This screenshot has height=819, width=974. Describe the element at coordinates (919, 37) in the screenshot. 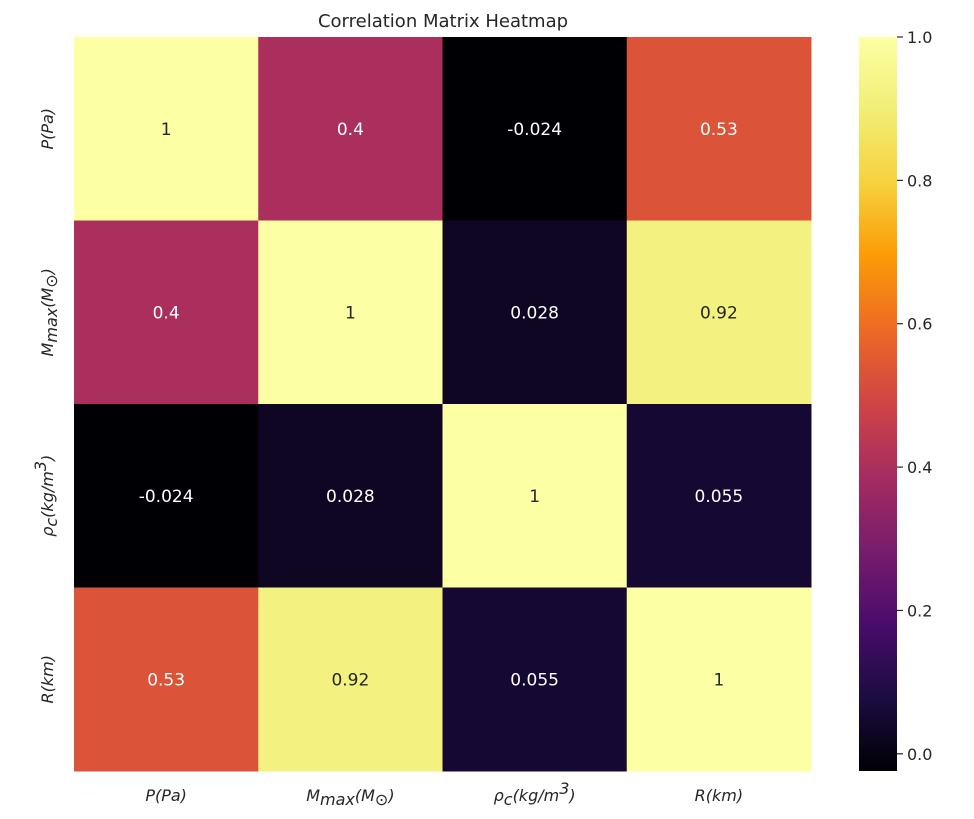

I see `colorbar-tick-label: 1.0` at that location.